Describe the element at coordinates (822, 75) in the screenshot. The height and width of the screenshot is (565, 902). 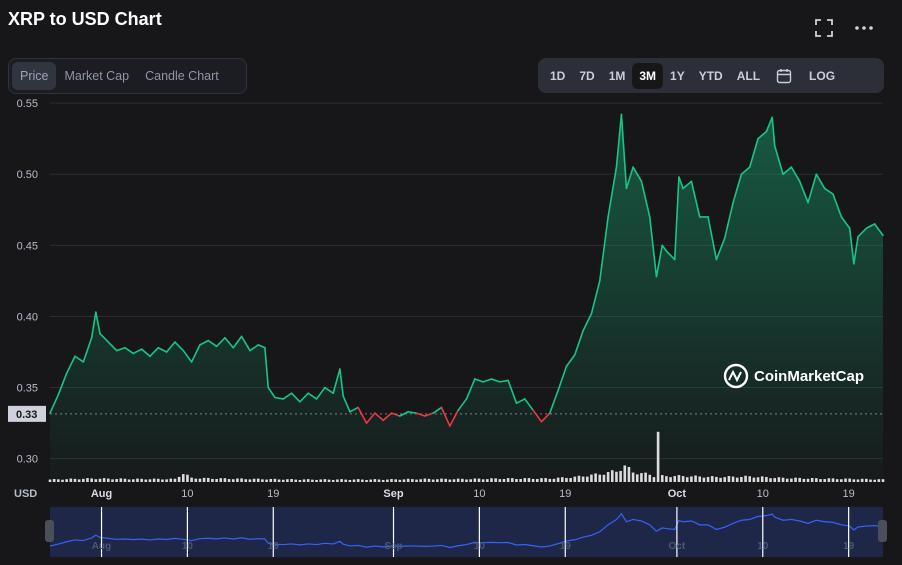
I see `log-scale-toggle: LOG` at that location.